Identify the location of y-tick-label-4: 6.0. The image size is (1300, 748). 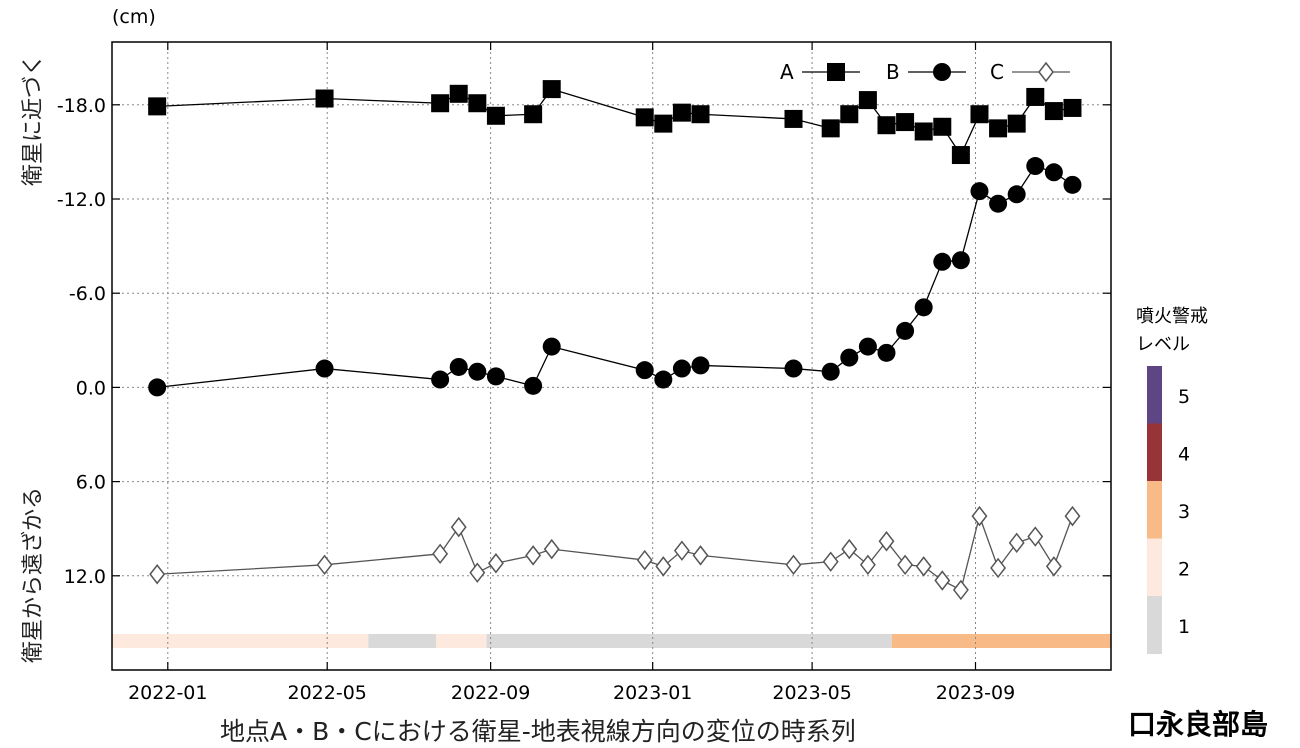
(91, 483).